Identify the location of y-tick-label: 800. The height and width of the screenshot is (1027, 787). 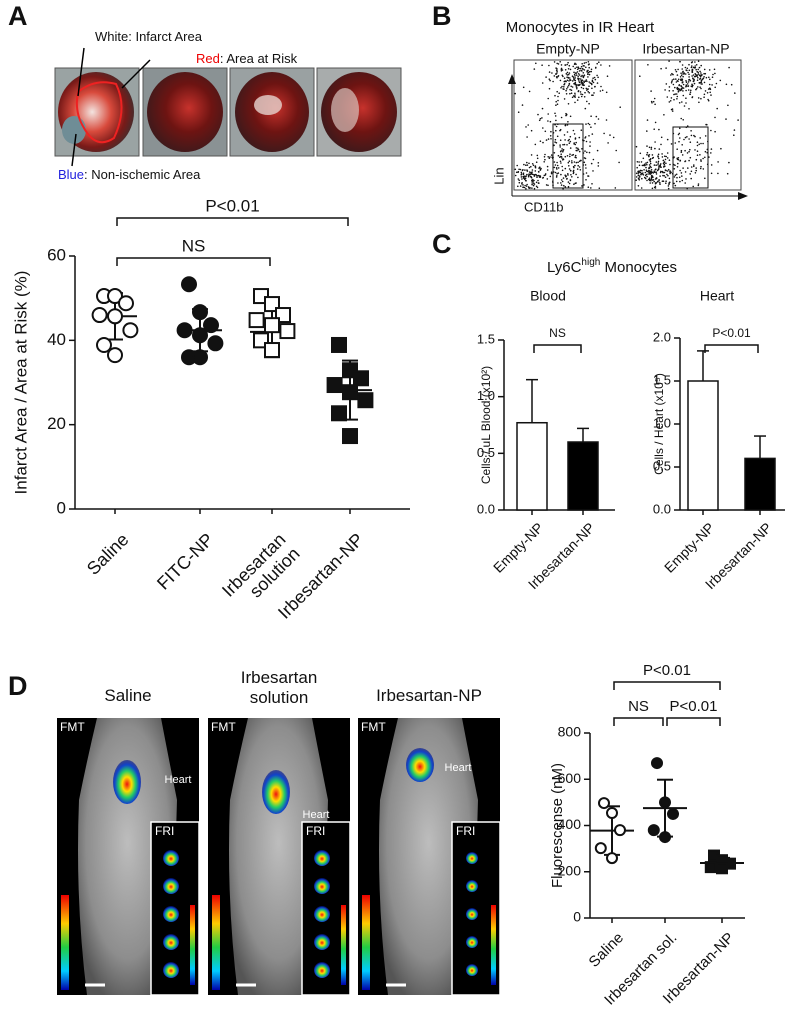
(570, 732).